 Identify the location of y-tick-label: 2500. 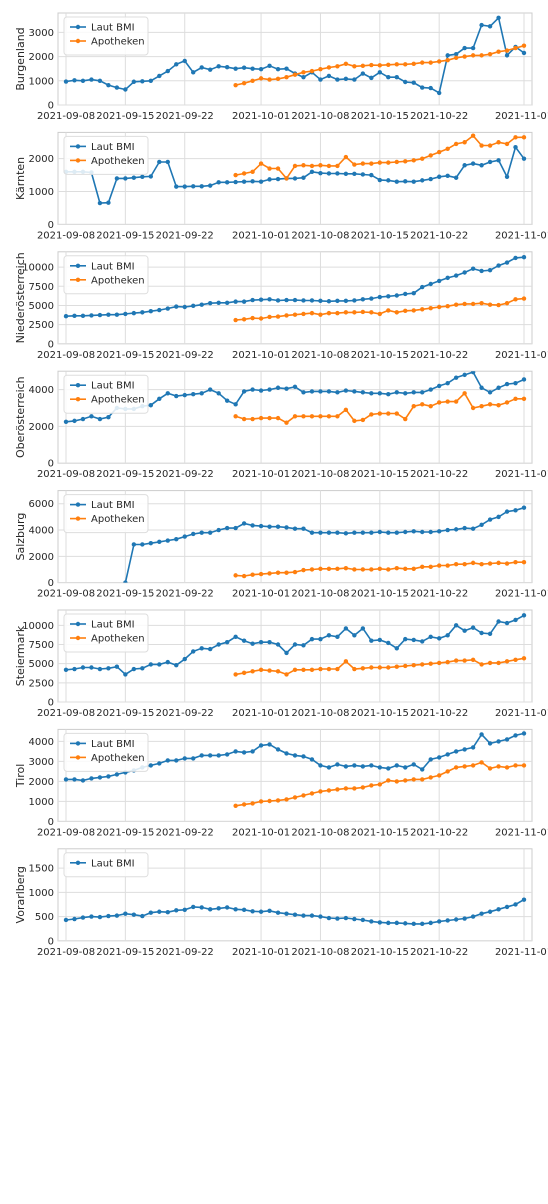
(41, 325).